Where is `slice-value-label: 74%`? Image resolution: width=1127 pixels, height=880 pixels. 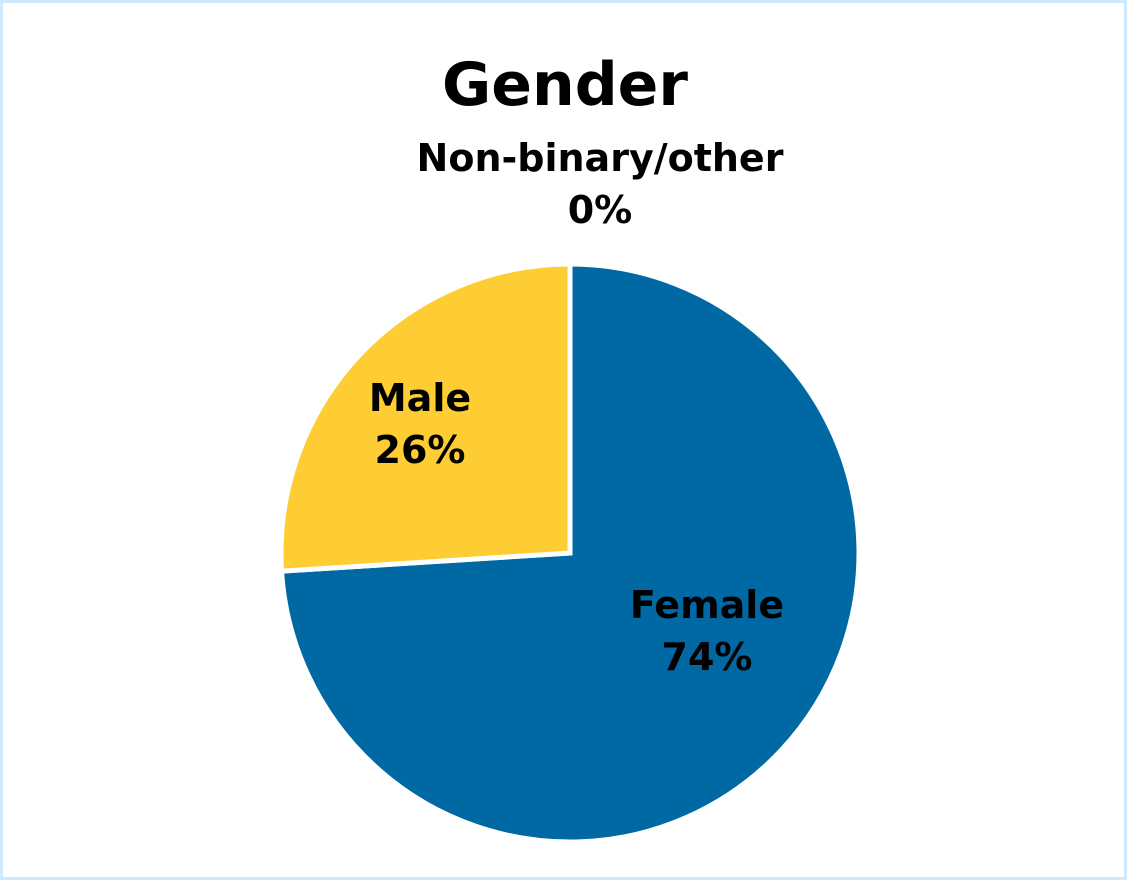
slice-value-label: 74% is located at coordinates (707, 657).